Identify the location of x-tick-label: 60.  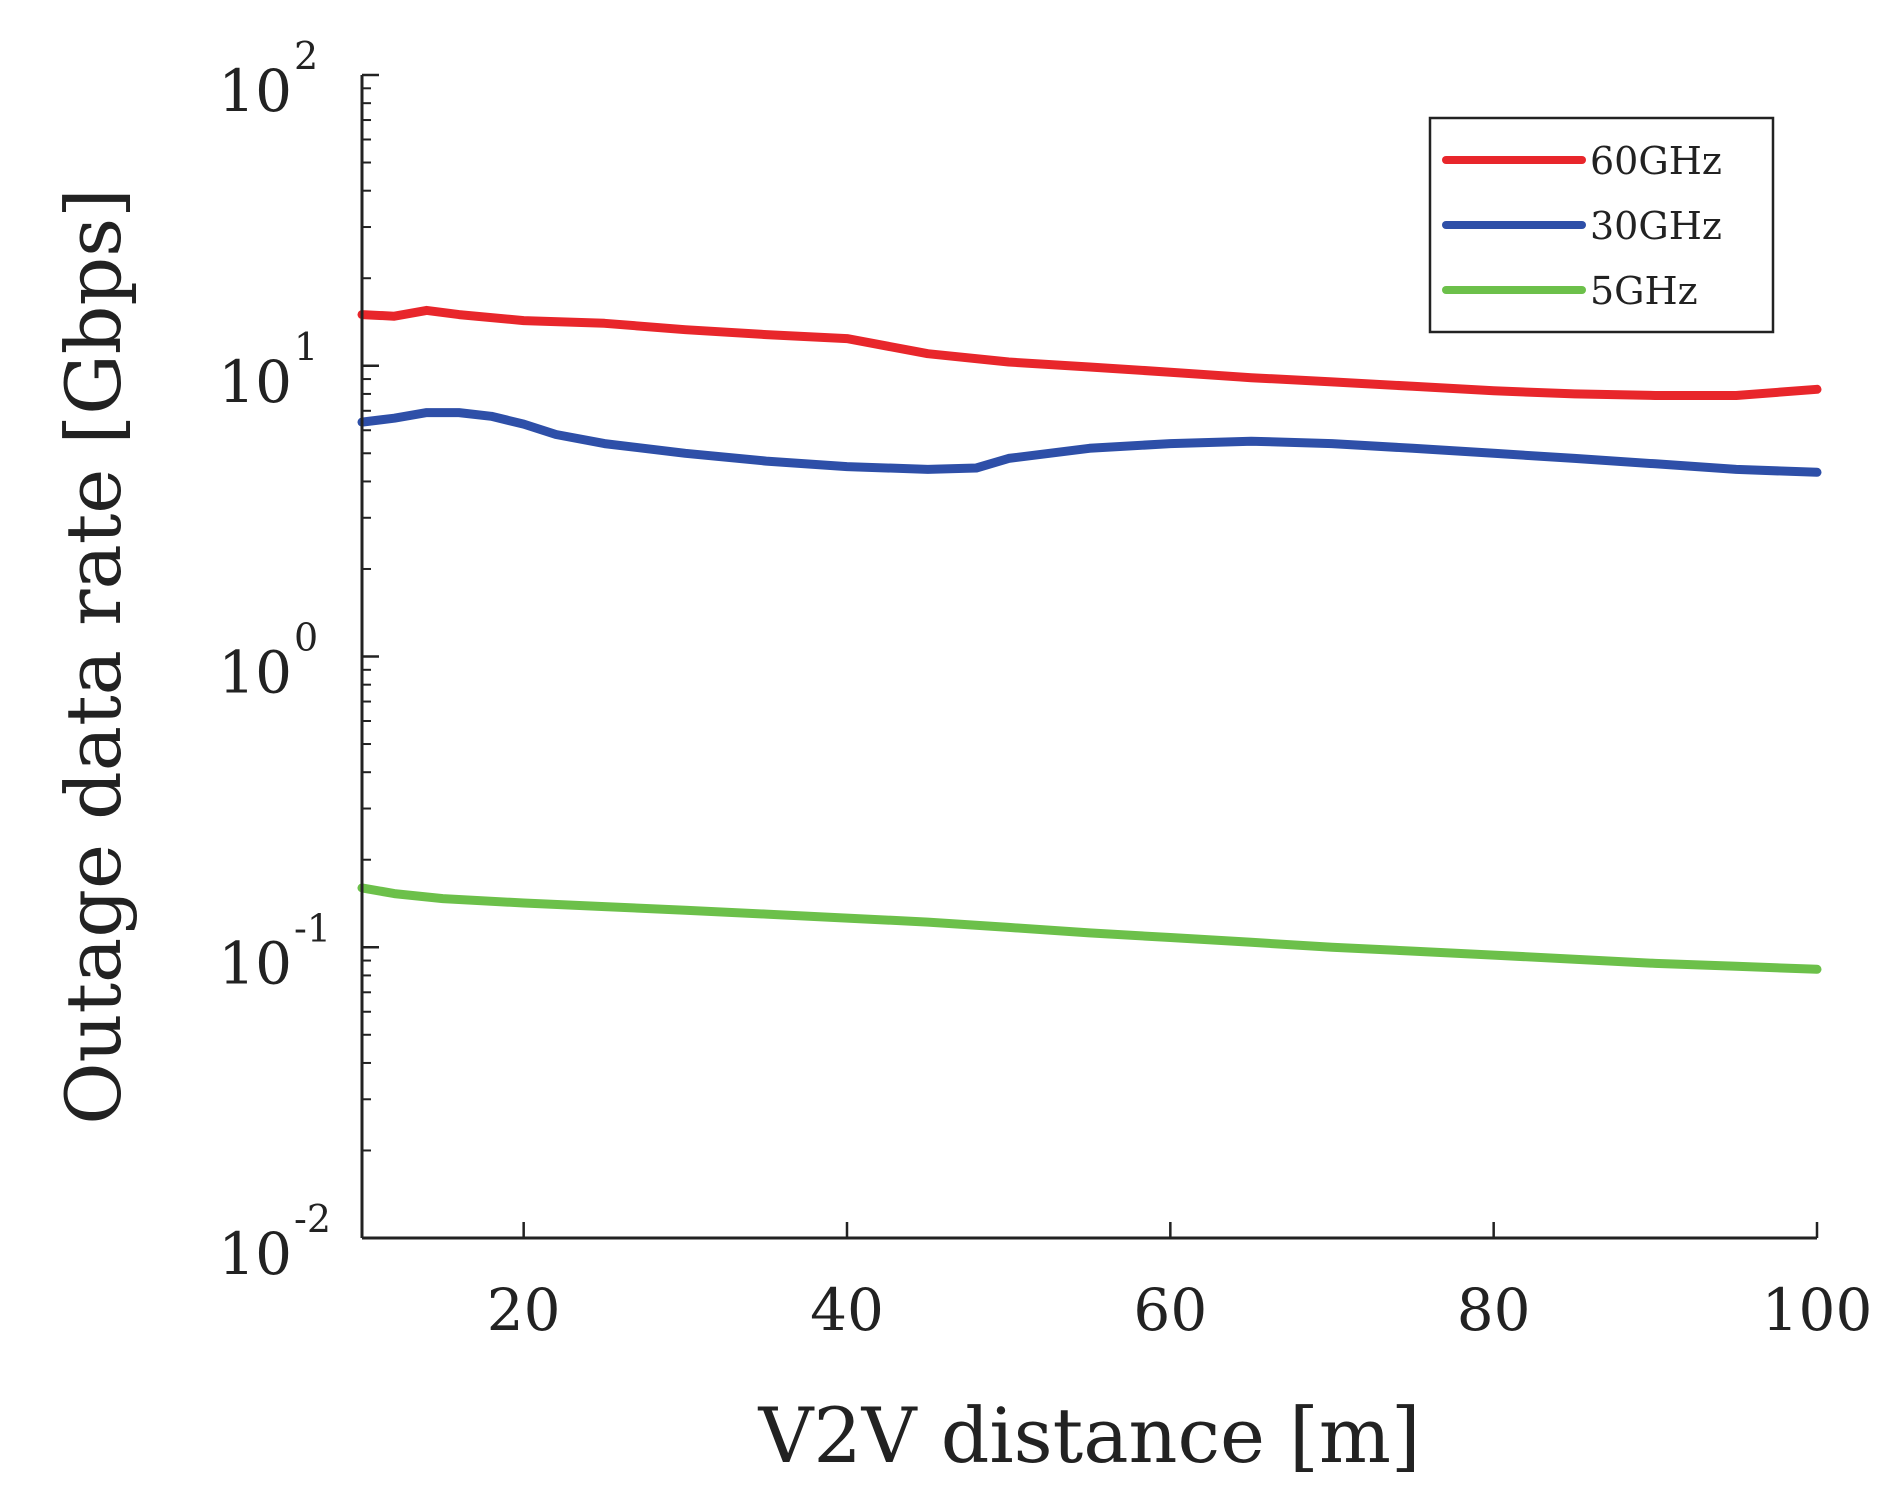
(1170, 1310).